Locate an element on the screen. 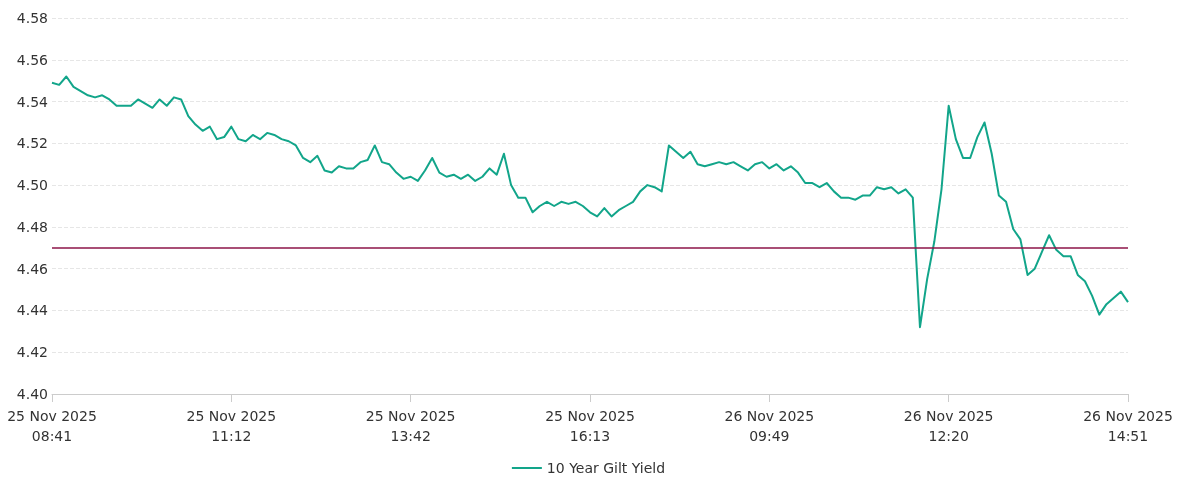 This screenshot has width=1177, height=484. y-tick-label: 4.42 is located at coordinates (32, 352).